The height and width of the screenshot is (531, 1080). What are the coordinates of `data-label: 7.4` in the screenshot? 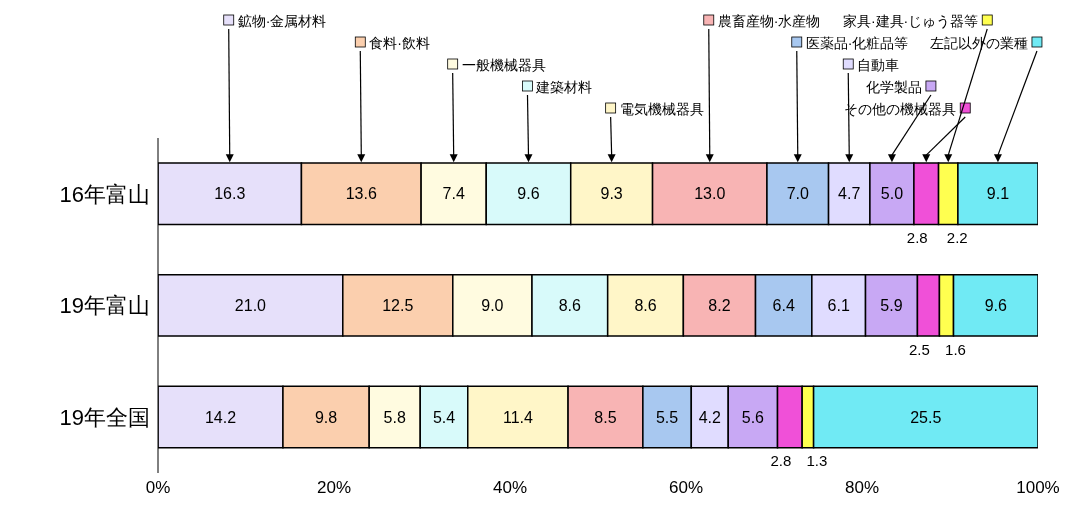 It's located at (453, 194).